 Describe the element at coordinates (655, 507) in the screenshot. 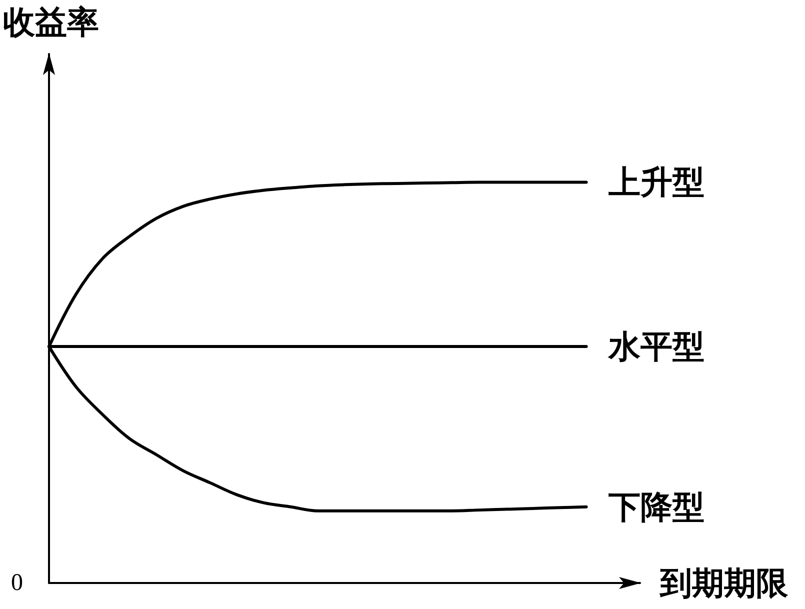

I see `series-label: 下降型` at that location.